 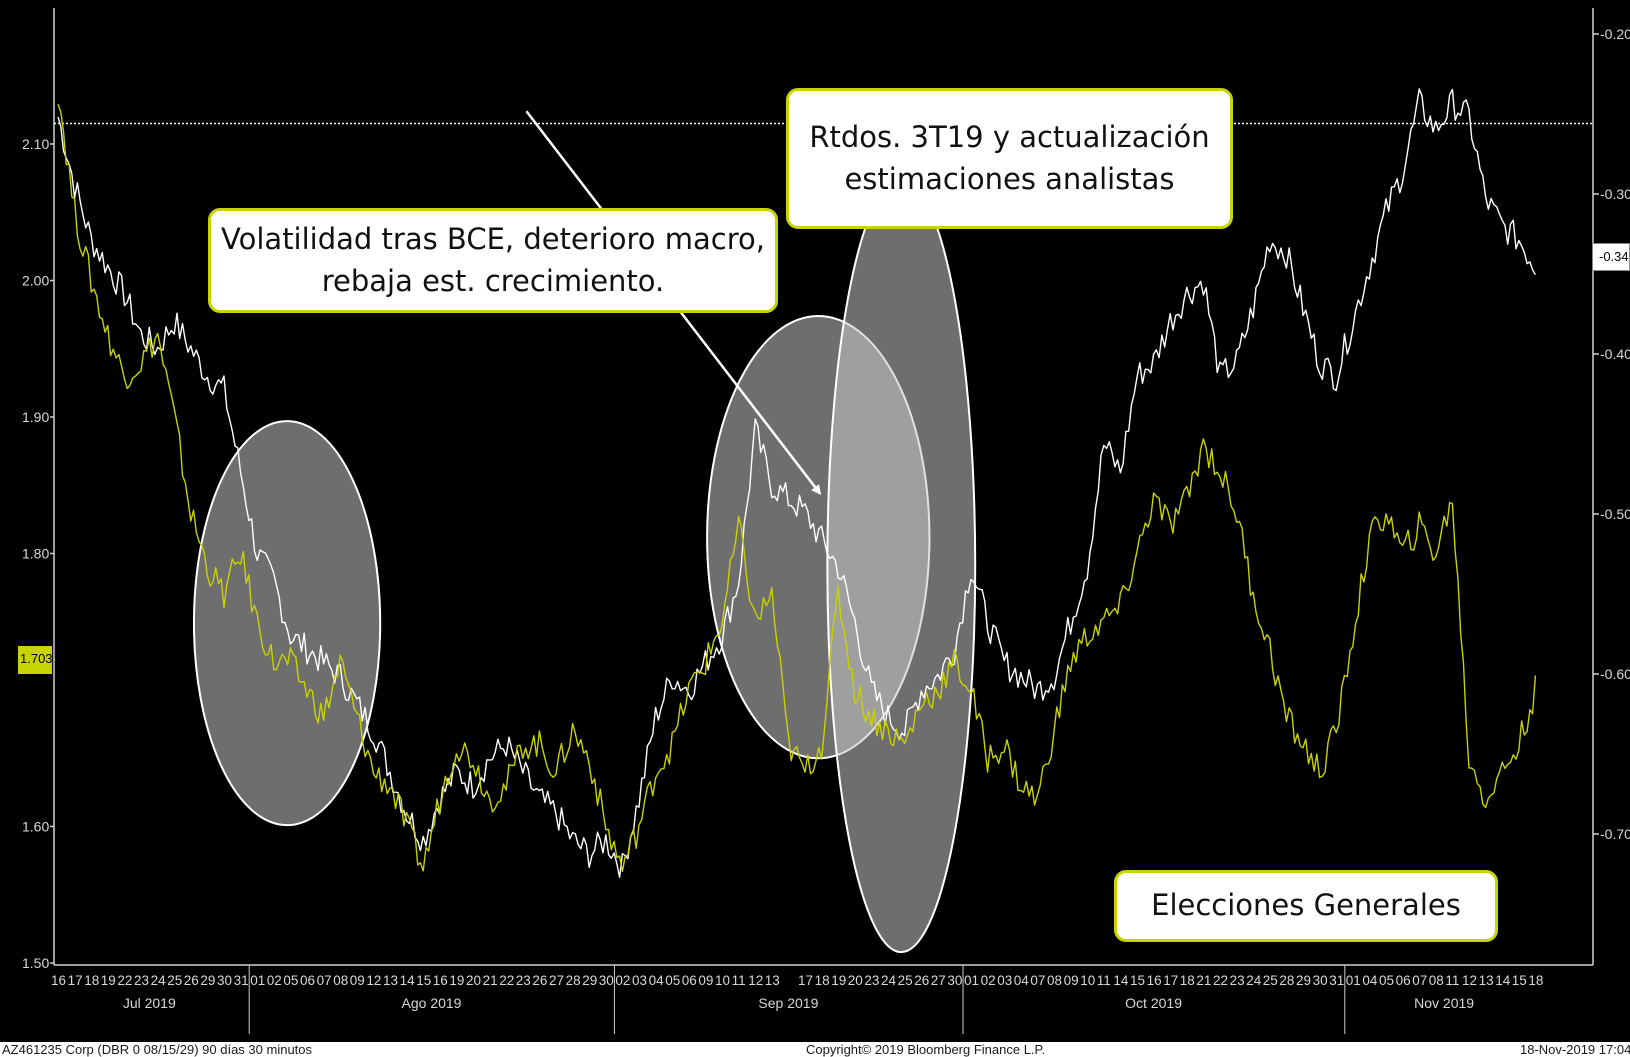 I want to click on right-tick-label: -0.70, so click(x=1615, y=834).